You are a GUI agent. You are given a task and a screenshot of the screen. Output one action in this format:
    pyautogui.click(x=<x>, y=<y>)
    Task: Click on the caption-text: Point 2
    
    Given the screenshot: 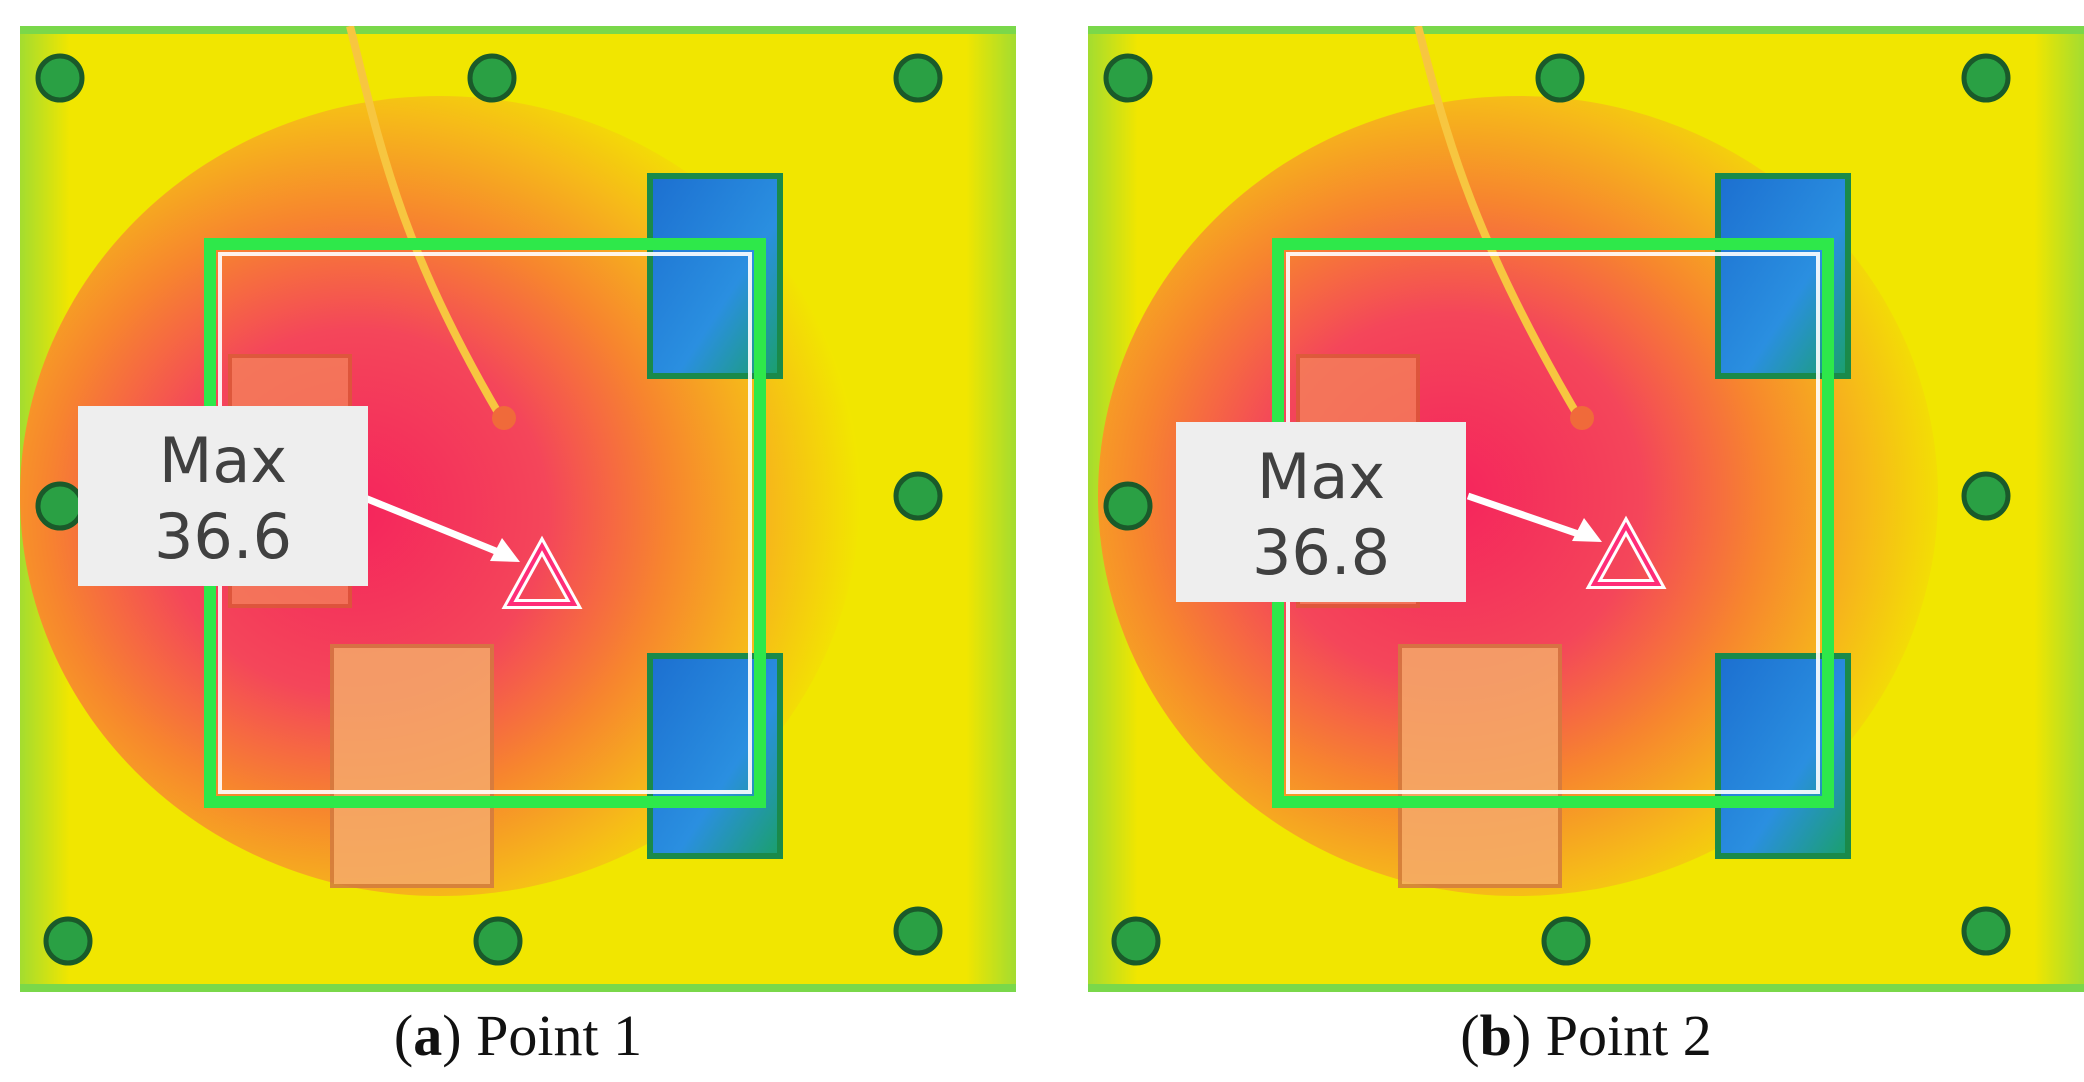 What is the action you would take?
    pyautogui.click(x=1628, y=1035)
    